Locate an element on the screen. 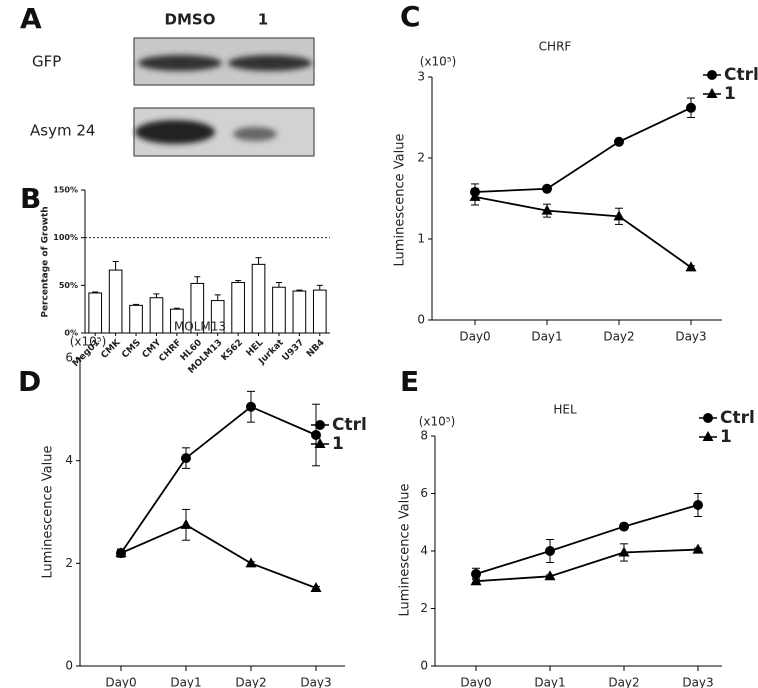  row-label: GFP is located at coordinates (46, 62).